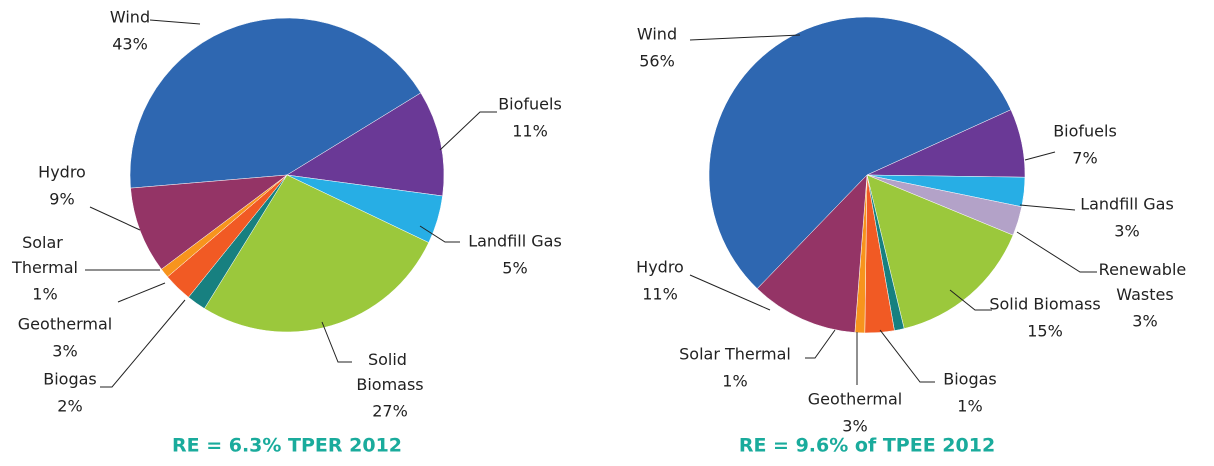  What do you see at coordinates (130, 44) in the screenshot?
I see `slice-value: 43%` at bounding box center [130, 44].